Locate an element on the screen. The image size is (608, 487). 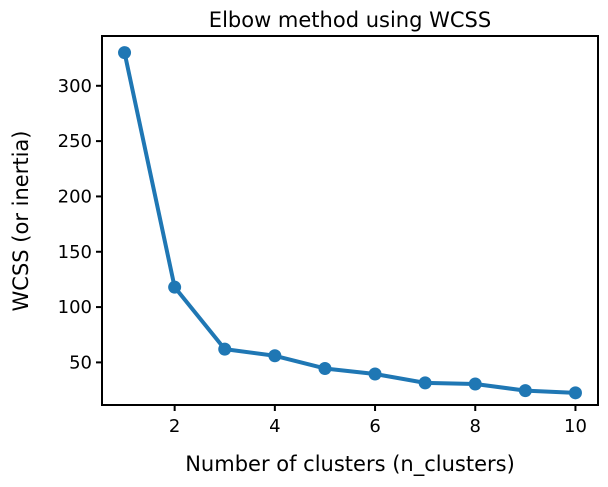
y-tick-label: 200 is located at coordinates (75, 196).